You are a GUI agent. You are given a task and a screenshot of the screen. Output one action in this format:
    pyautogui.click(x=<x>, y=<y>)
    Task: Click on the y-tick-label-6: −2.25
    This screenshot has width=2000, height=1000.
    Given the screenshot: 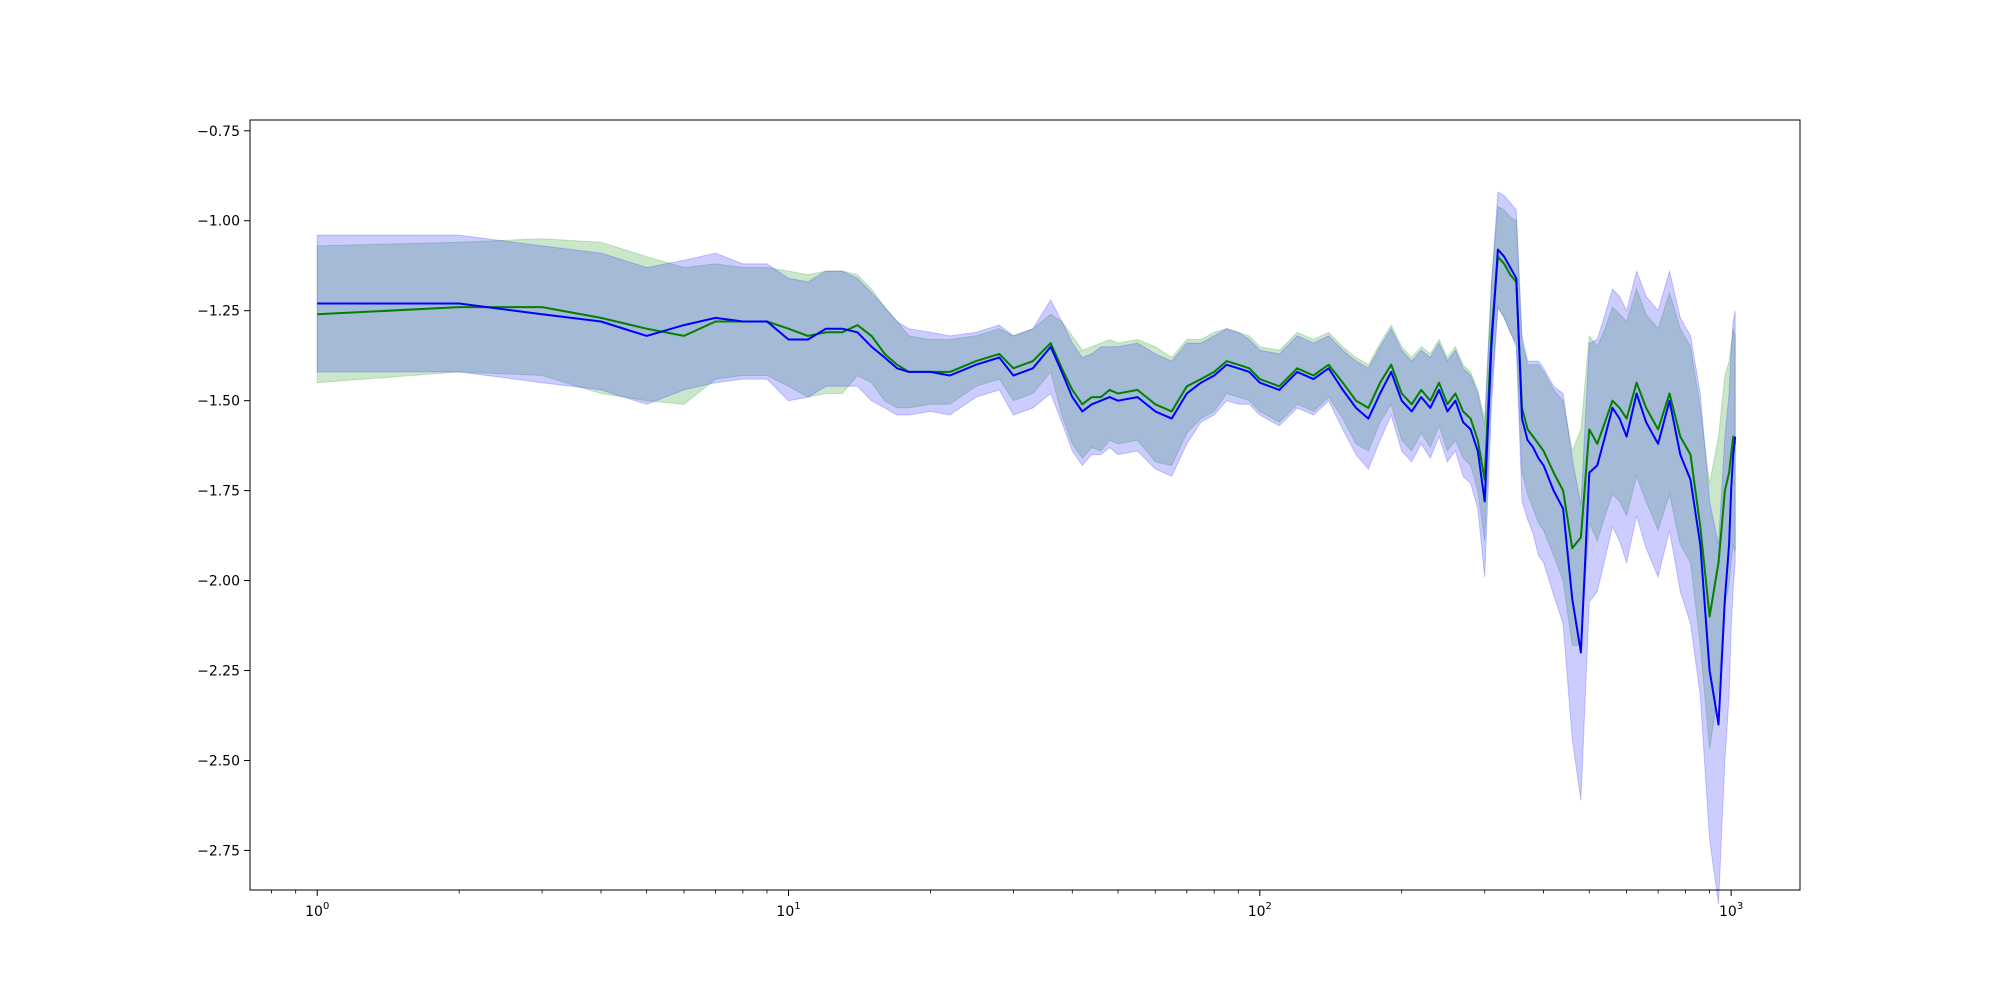 What is the action you would take?
    pyautogui.click(x=218, y=672)
    